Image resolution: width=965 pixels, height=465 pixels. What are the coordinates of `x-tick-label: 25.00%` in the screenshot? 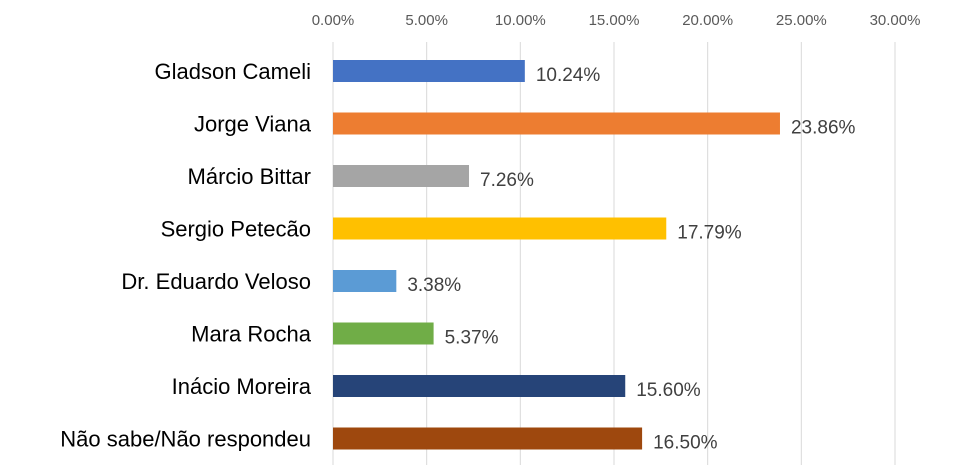 It's located at (801, 20).